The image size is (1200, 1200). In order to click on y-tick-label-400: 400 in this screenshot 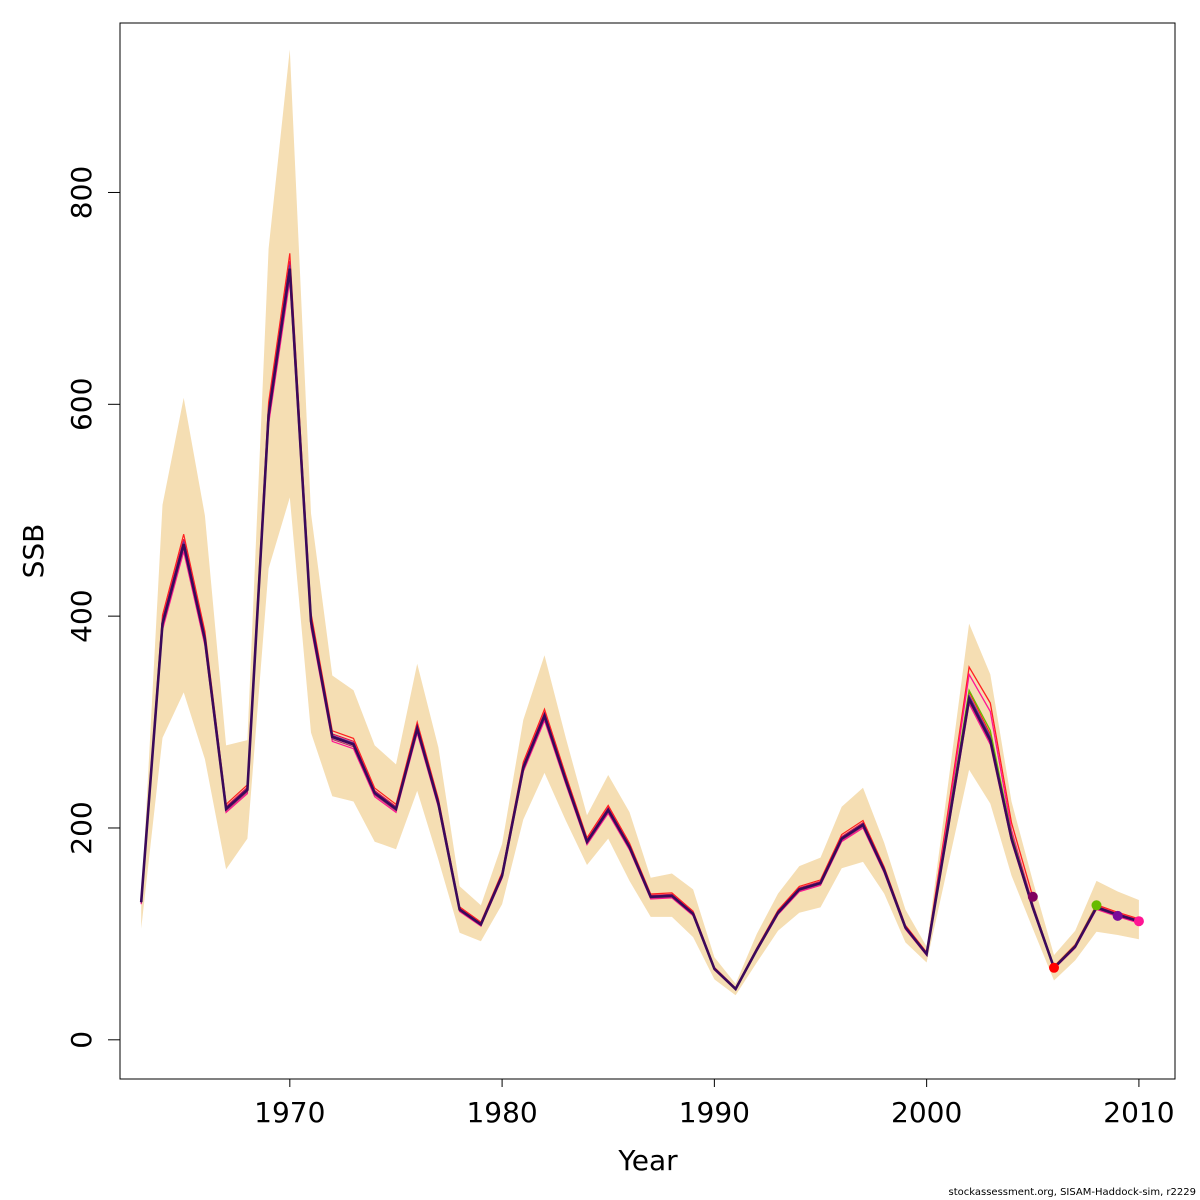, I will do `click(81, 615)`.